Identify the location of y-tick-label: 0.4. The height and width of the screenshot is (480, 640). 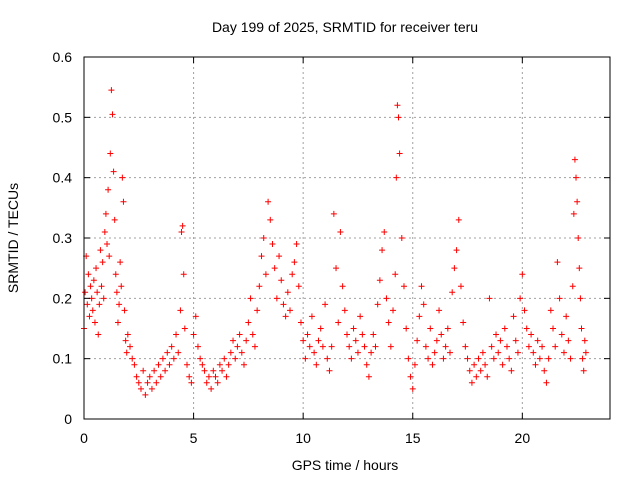
(63, 178).